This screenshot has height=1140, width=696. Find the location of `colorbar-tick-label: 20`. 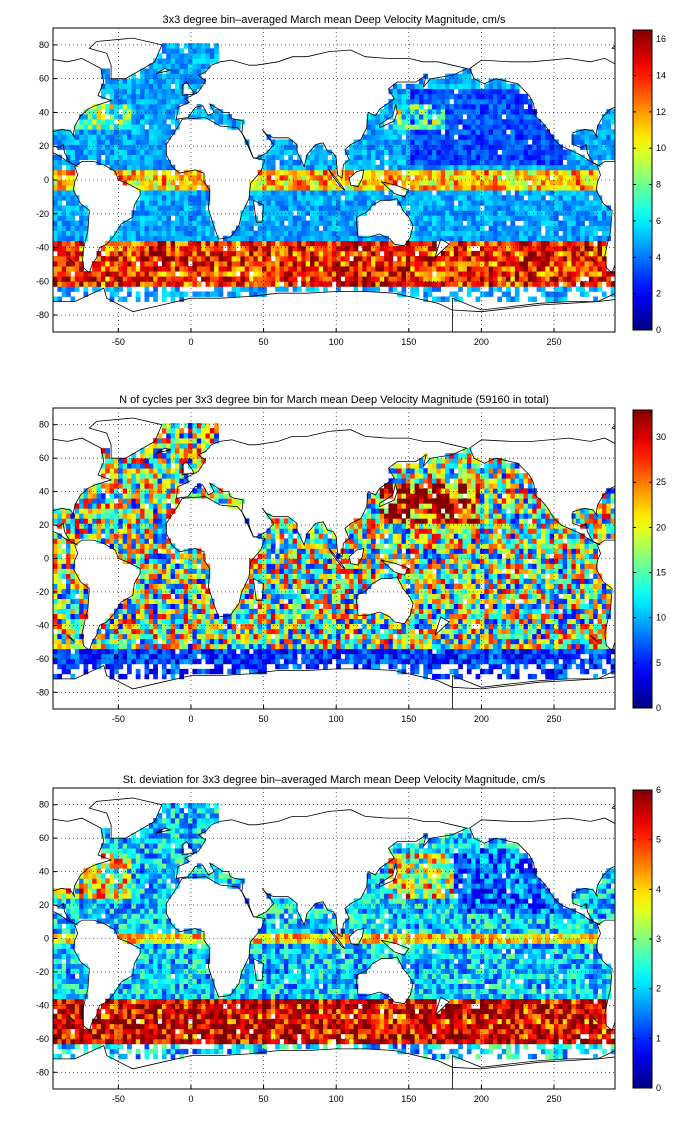

colorbar-tick-label: 20 is located at coordinates (661, 527).